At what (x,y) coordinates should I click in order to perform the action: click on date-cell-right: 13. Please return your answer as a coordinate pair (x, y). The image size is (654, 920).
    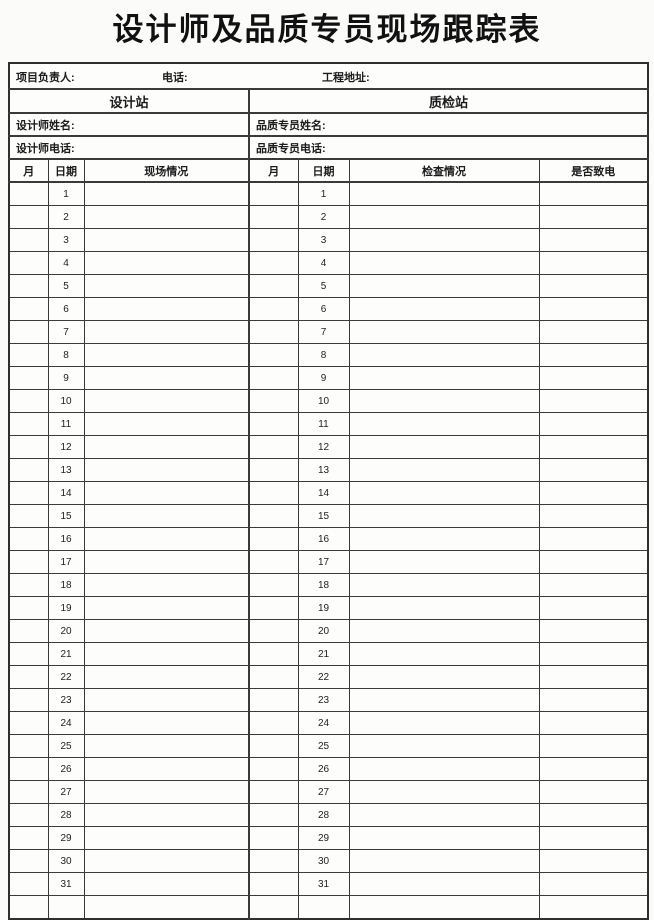
    Looking at the image, I should click on (323, 470).